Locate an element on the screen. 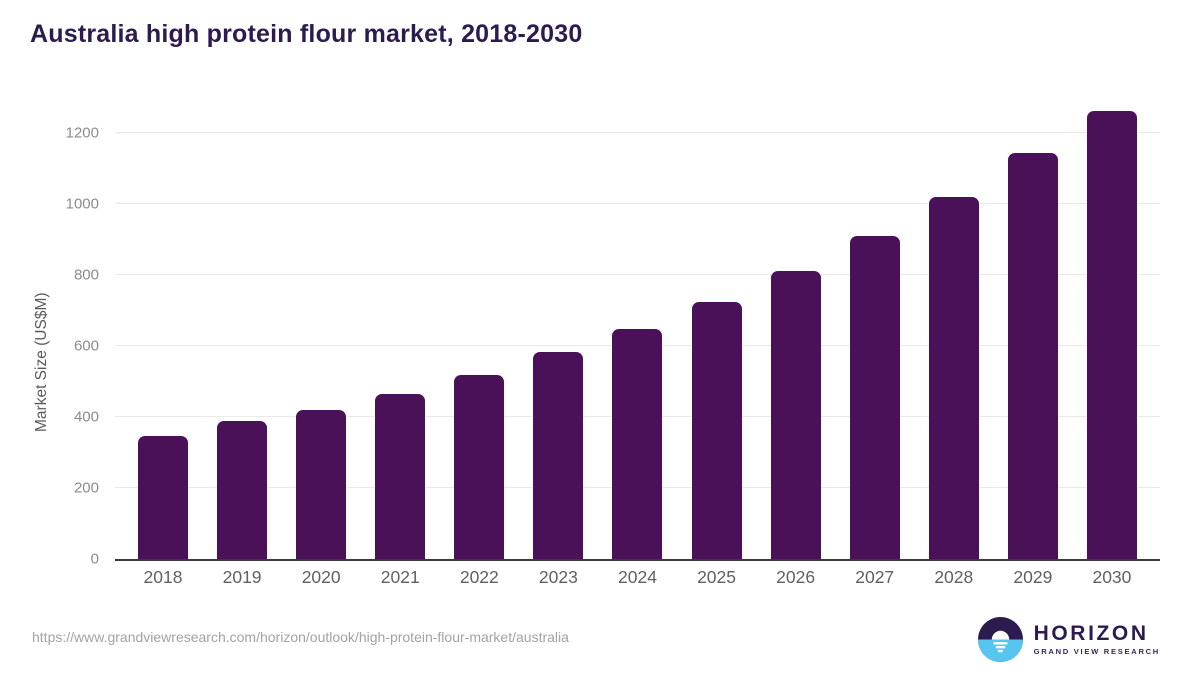  x-label-2023: 2023 is located at coordinates (558, 577).